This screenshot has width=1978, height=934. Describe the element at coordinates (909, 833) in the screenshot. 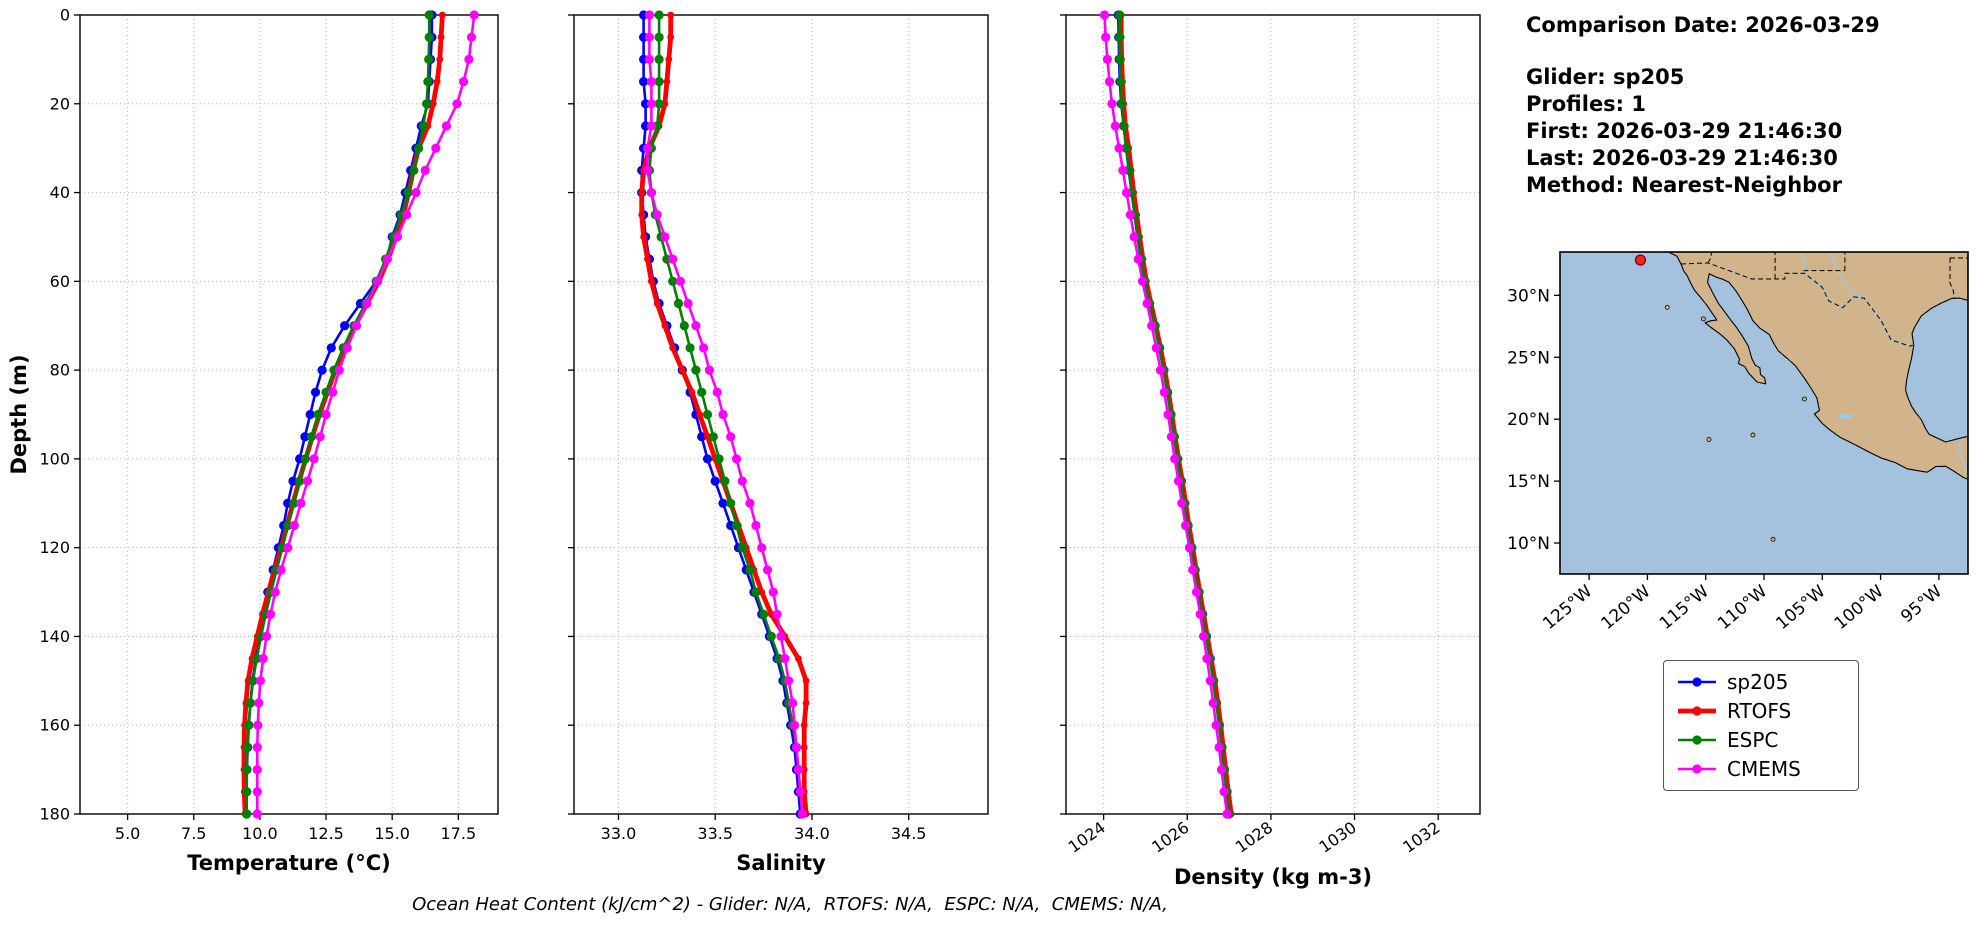

I see `salinity-x-tick-label: 34.5` at that location.